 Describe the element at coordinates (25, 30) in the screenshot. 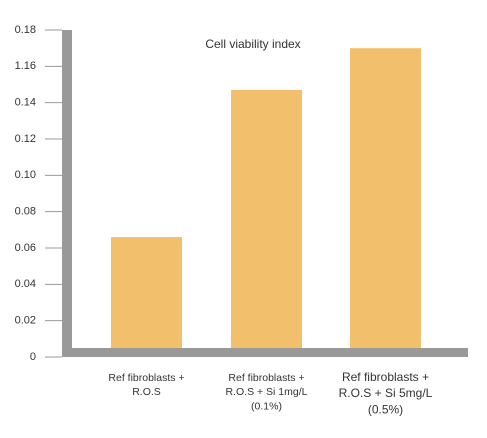

I see `y-tick-label: 0.18` at that location.